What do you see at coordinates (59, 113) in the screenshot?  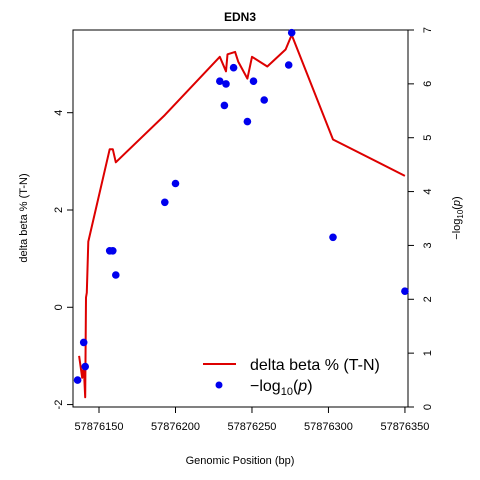 I see `y-tick-label: 4` at bounding box center [59, 113].